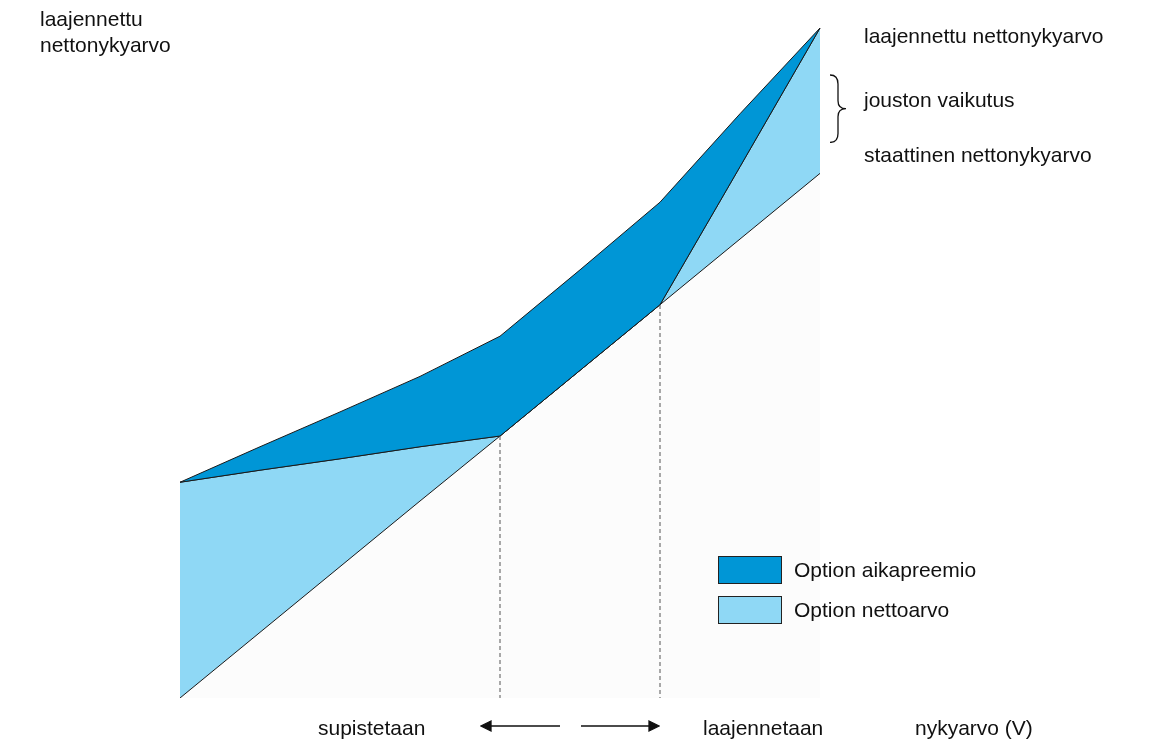  I want to click on text: supistetaan, so click(372, 728).